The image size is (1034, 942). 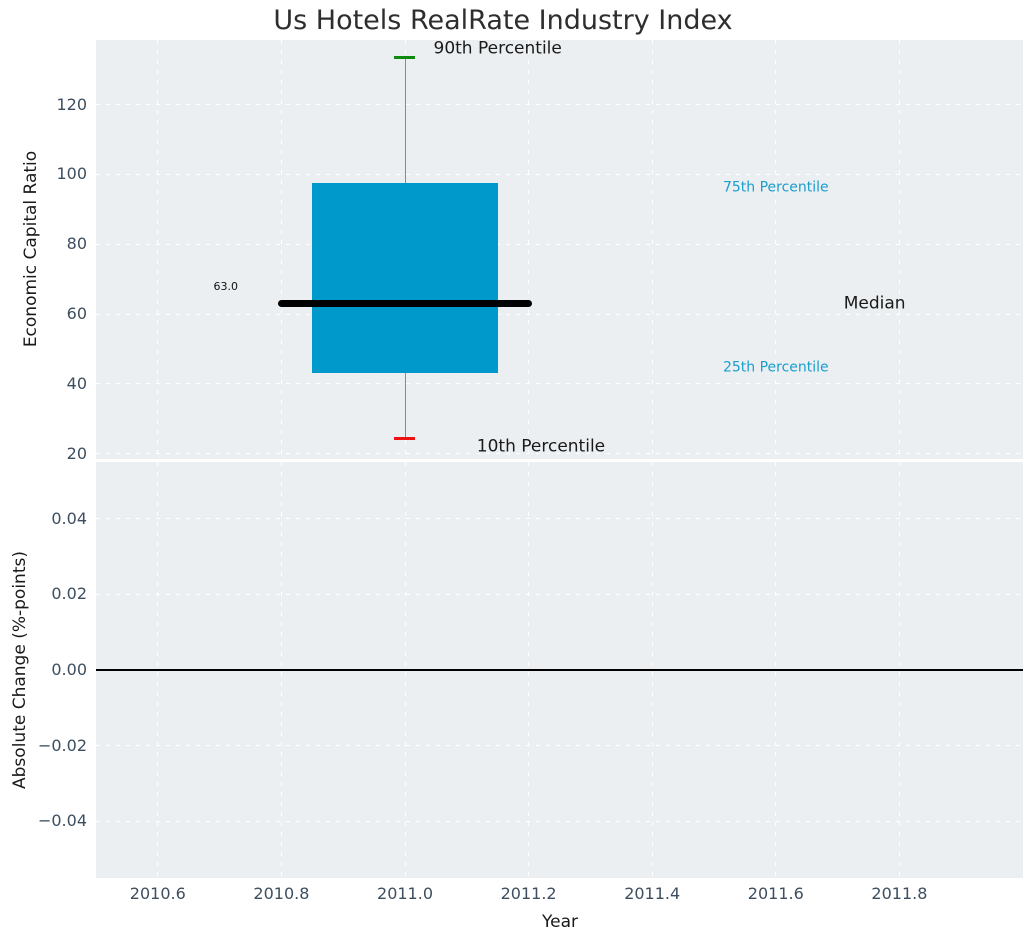 I want to click on y-tick-label: −0.02, so click(x=62, y=745).